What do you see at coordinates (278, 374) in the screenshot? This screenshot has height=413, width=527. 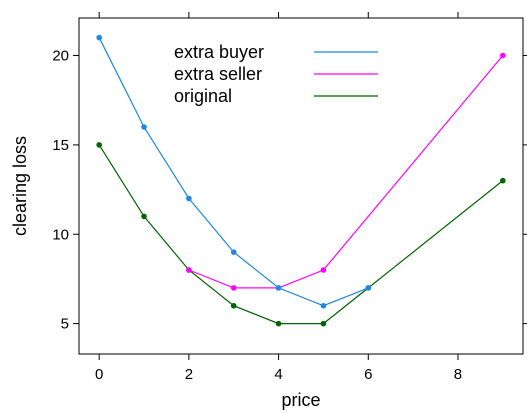 I see `x-tick-label: 4` at bounding box center [278, 374].